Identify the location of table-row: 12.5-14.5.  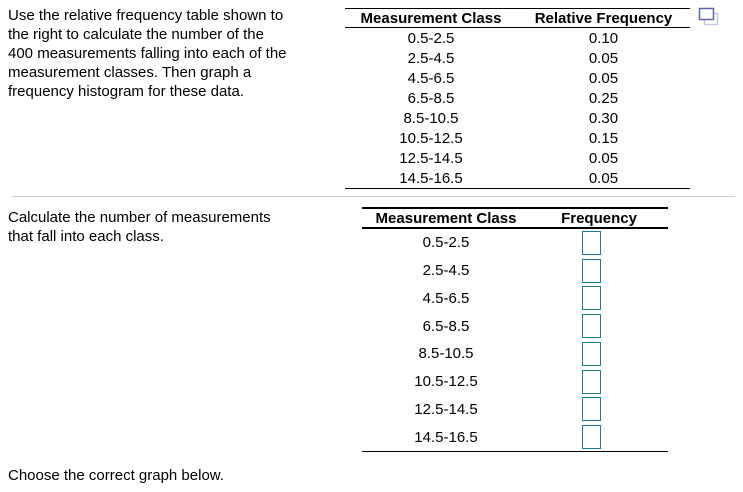
(515, 410).